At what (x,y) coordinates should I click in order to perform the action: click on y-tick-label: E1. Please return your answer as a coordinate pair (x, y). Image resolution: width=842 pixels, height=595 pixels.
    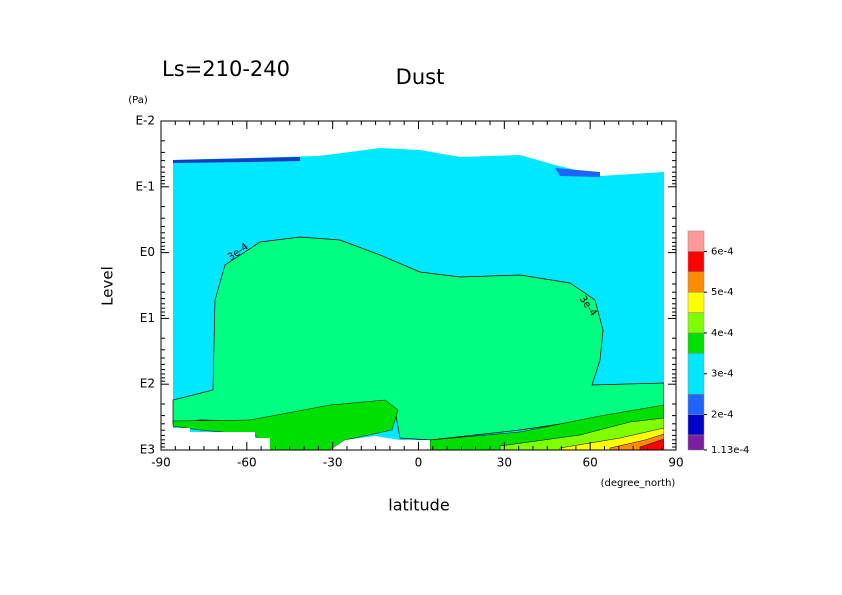
    Looking at the image, I should click on (147, 318).